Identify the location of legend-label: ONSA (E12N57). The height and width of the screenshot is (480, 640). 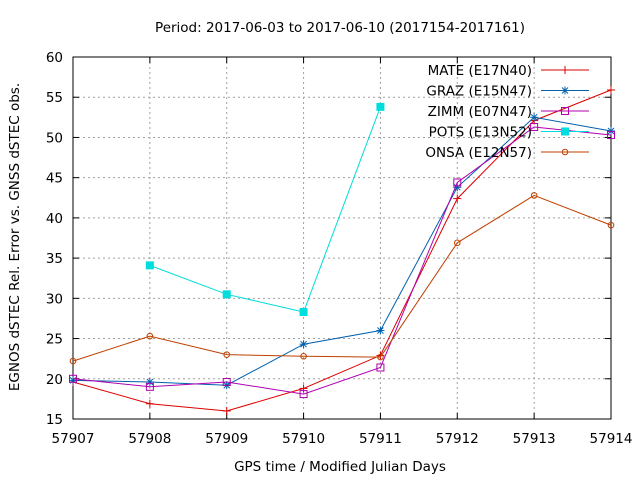
(478, 153).